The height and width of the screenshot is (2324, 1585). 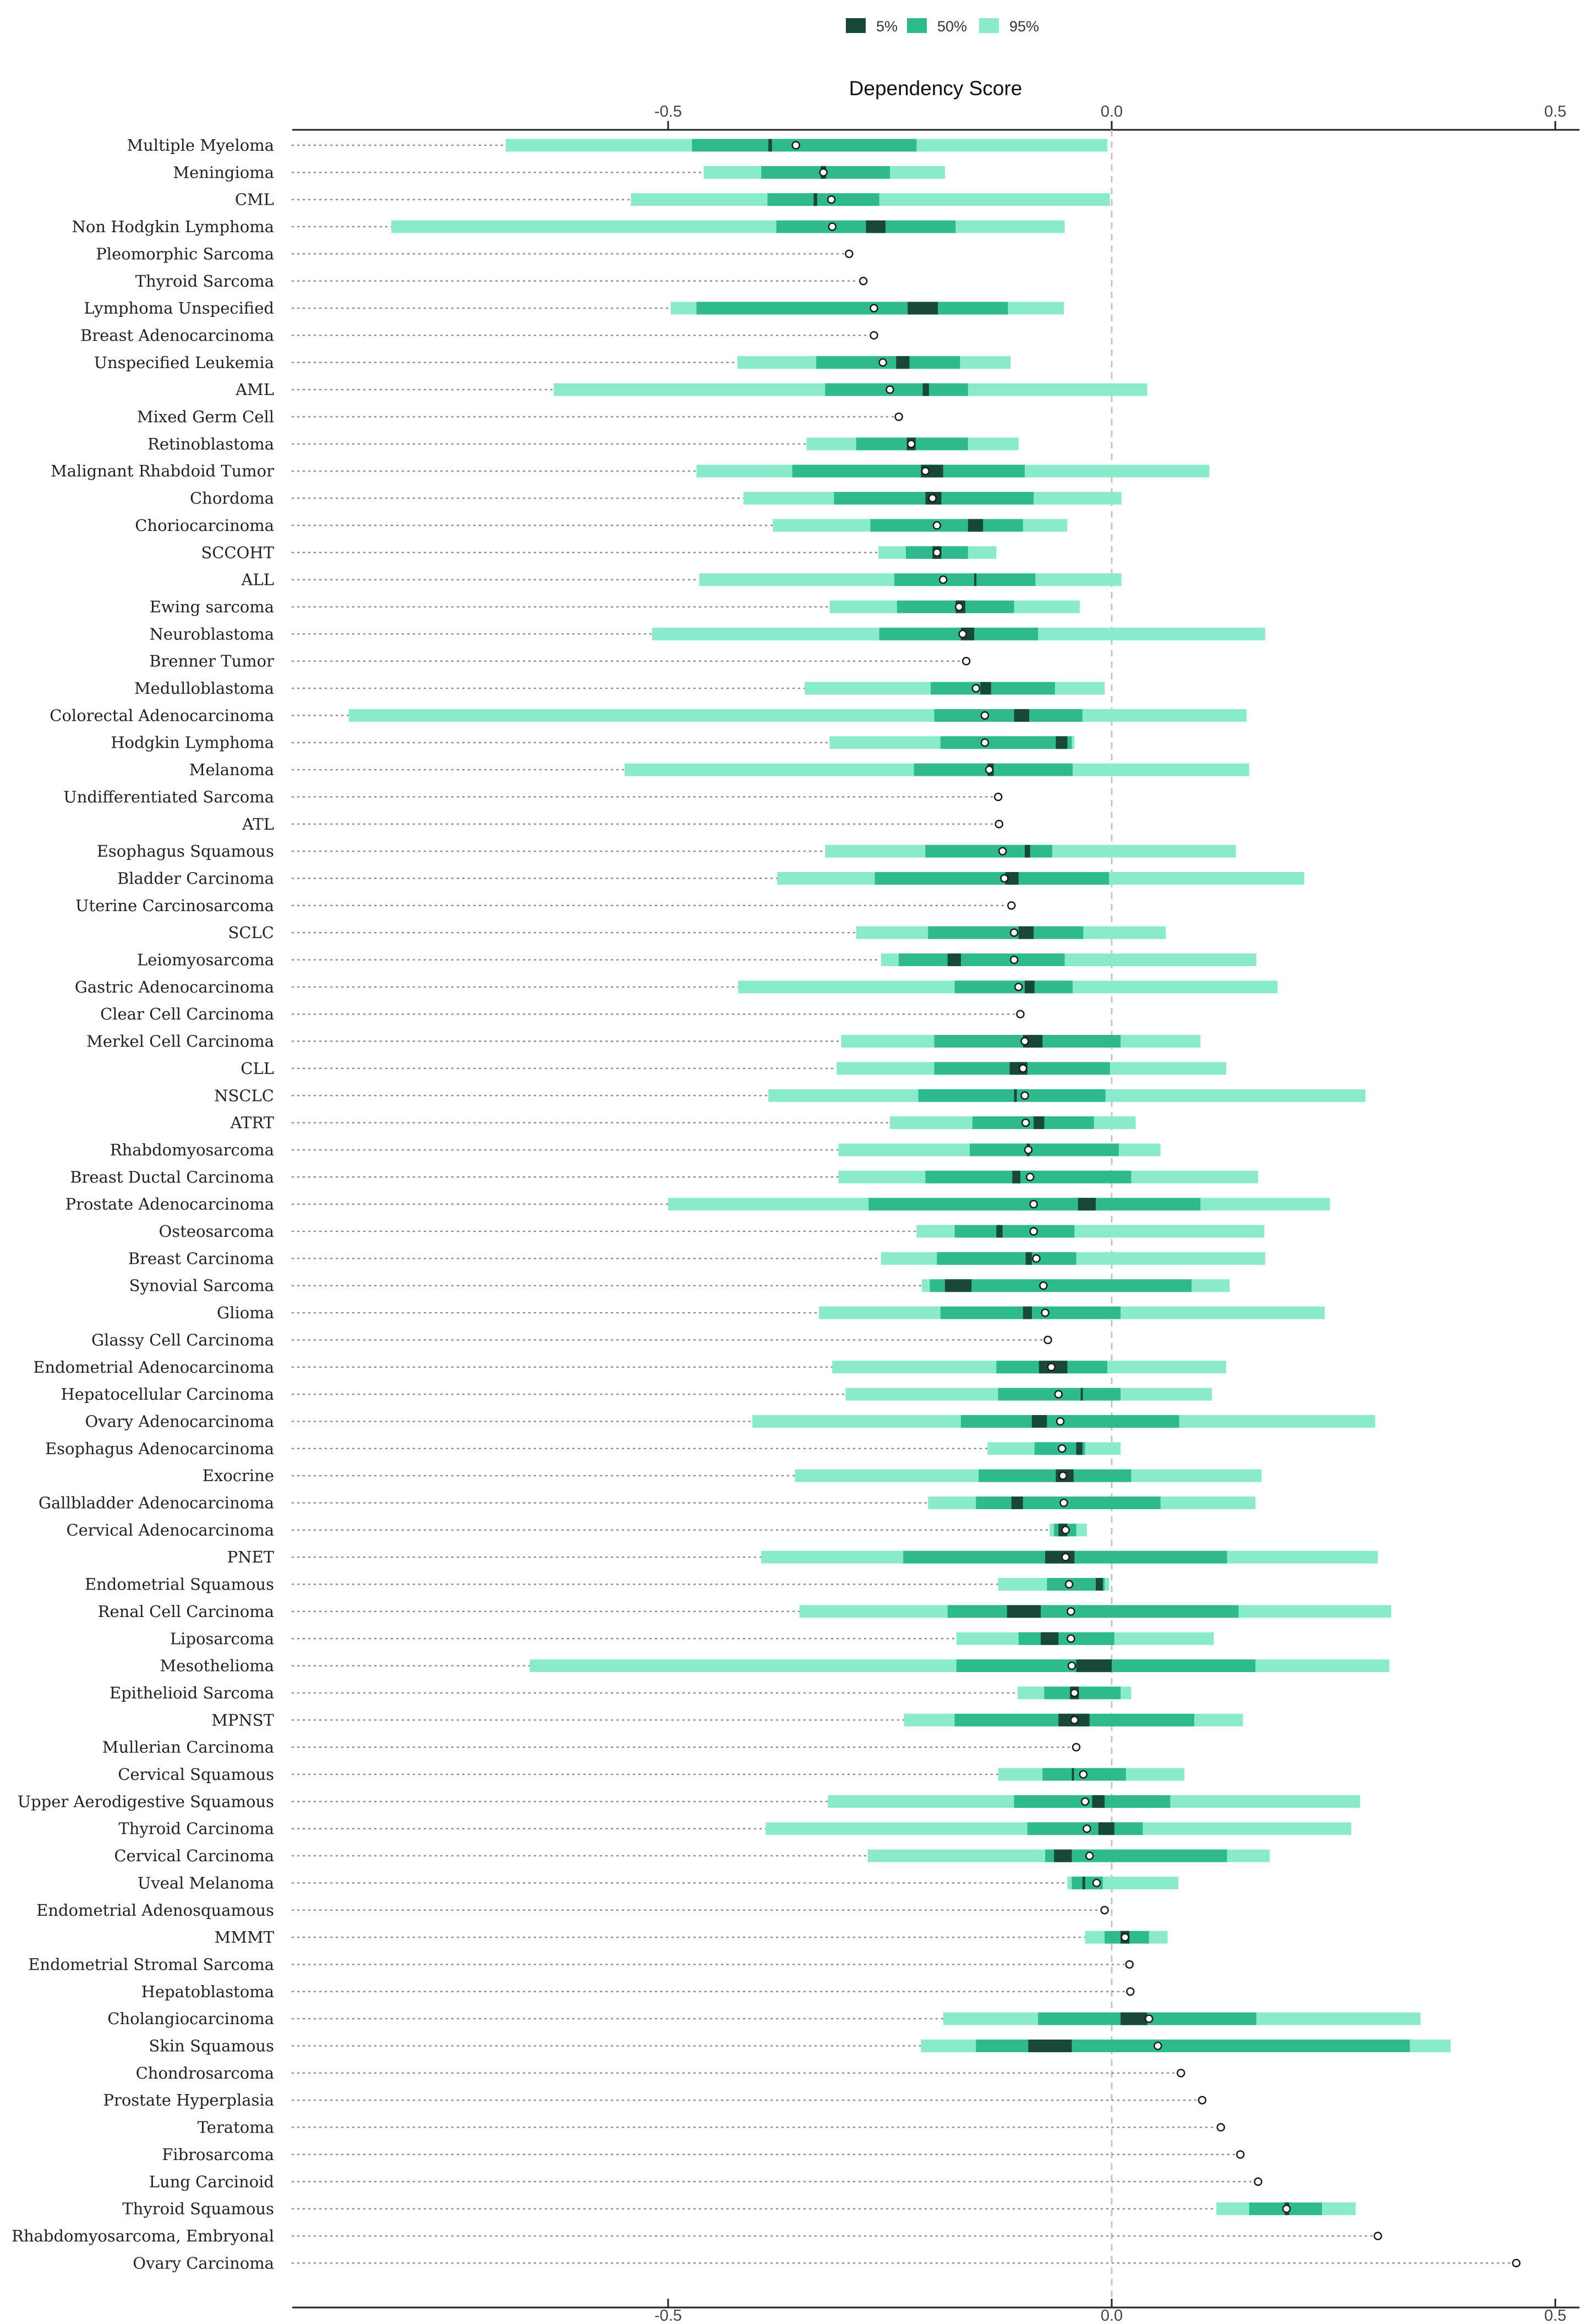 What do you see at coordinates (790, 1095) in the screenshot?
I see `category-row: NSCLC` at bounding box center [790, 1095].